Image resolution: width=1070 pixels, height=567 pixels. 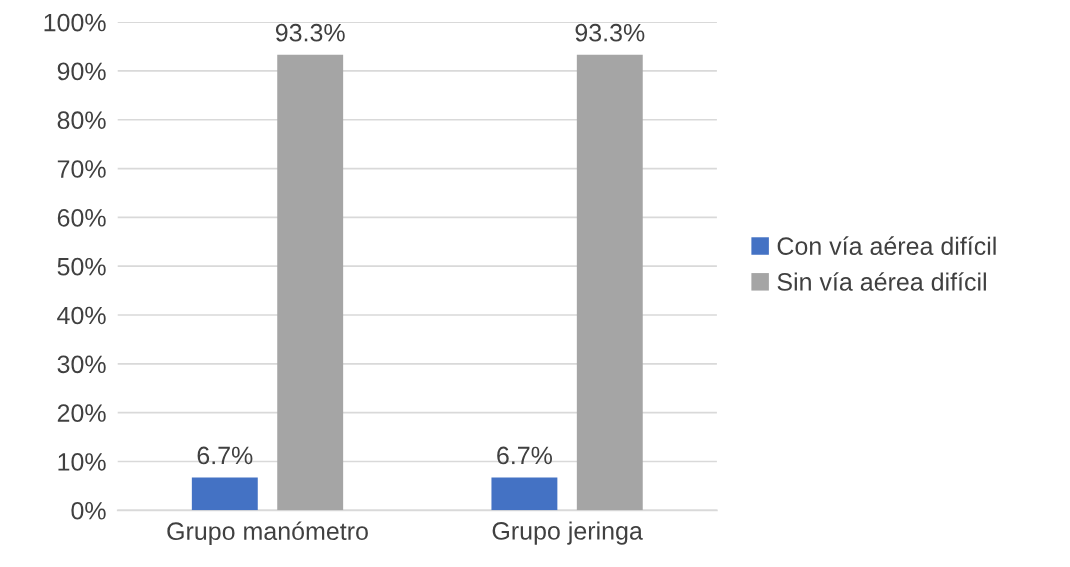 What do you see at coordinates (81, 217) in the screenshot?
I see `y-tick-label: 60%` at bounding box center [81, 217].